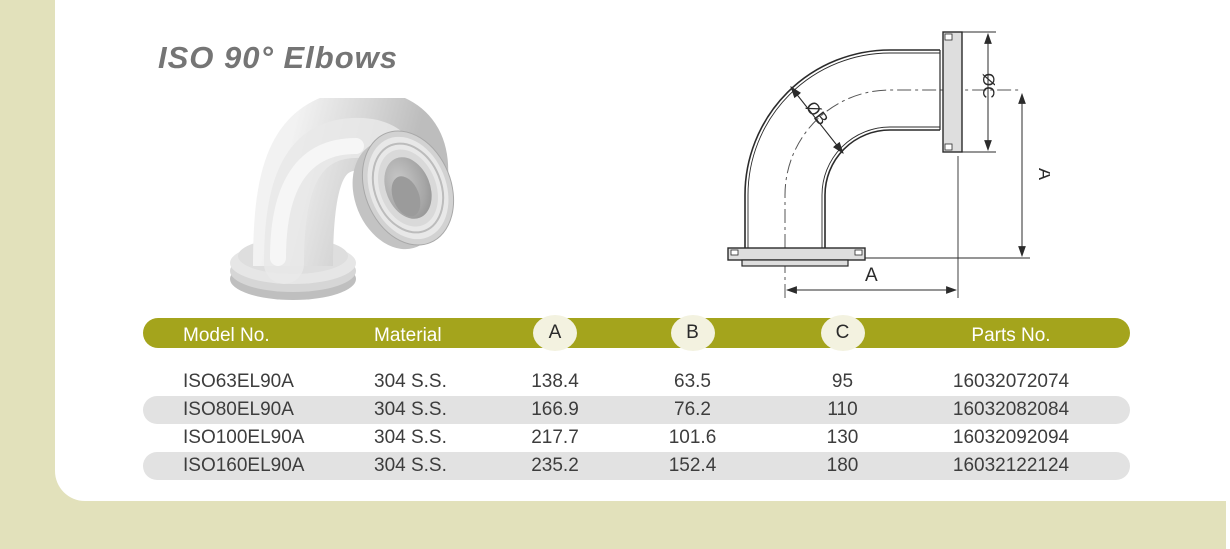  What do you see at coordinates (408, 335) in the screenshot?
I see `header-material: Material` at bounding box center [408, 335].